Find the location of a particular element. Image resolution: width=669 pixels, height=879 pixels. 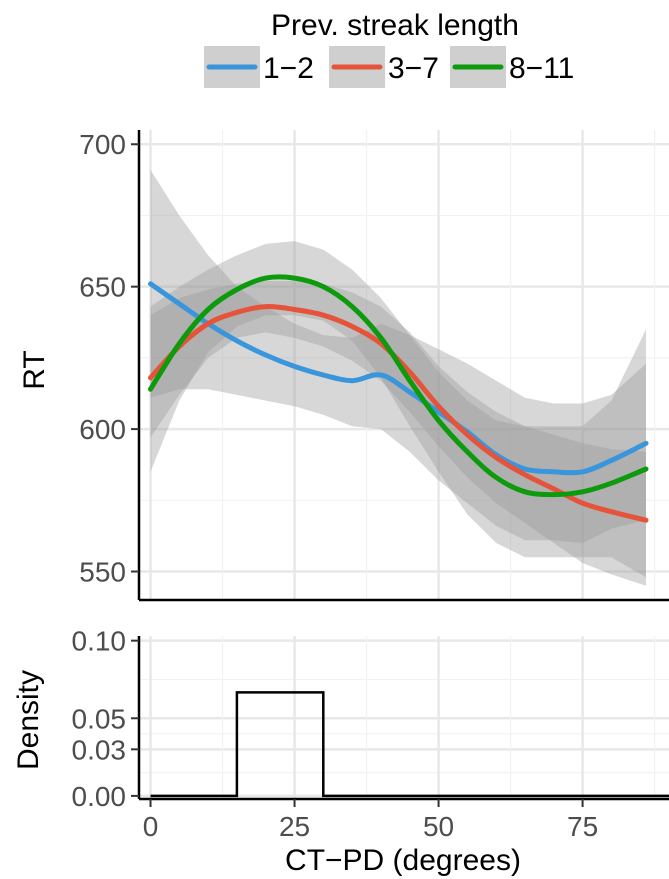

top-y-axis-title: RT is located at coordinates (34, 369).